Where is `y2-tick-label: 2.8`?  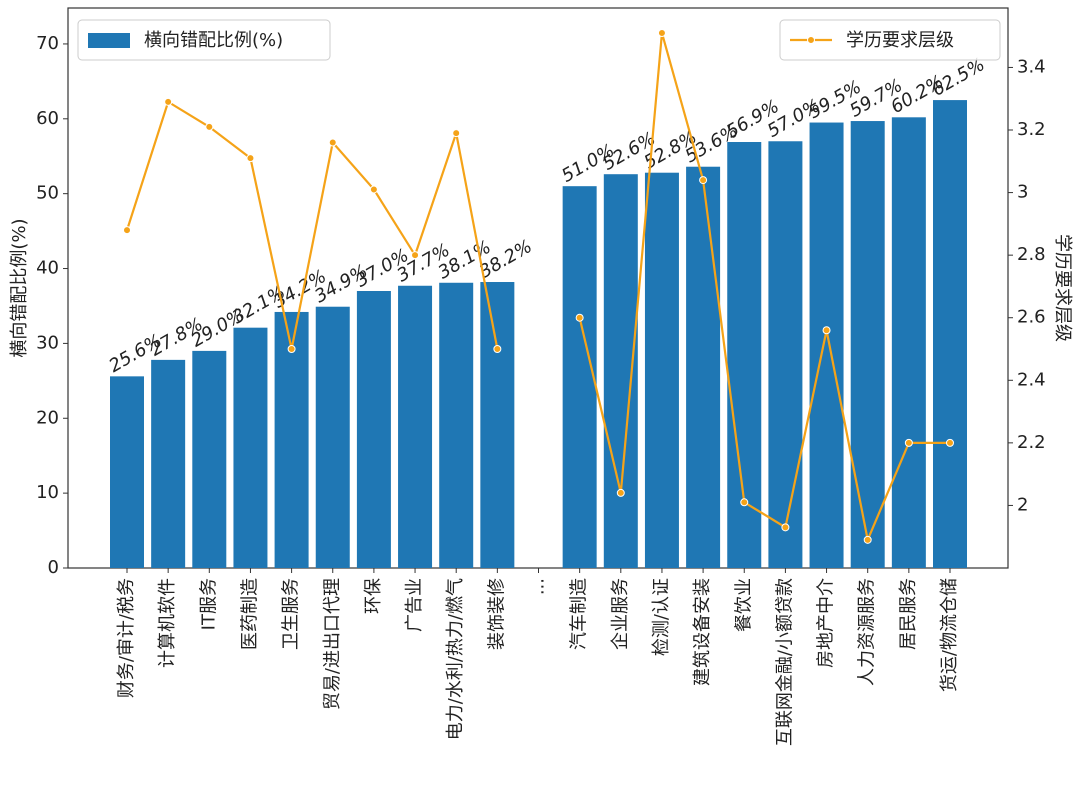
y2-tick-label: 2.8 is located at coordinates (1031, 254).